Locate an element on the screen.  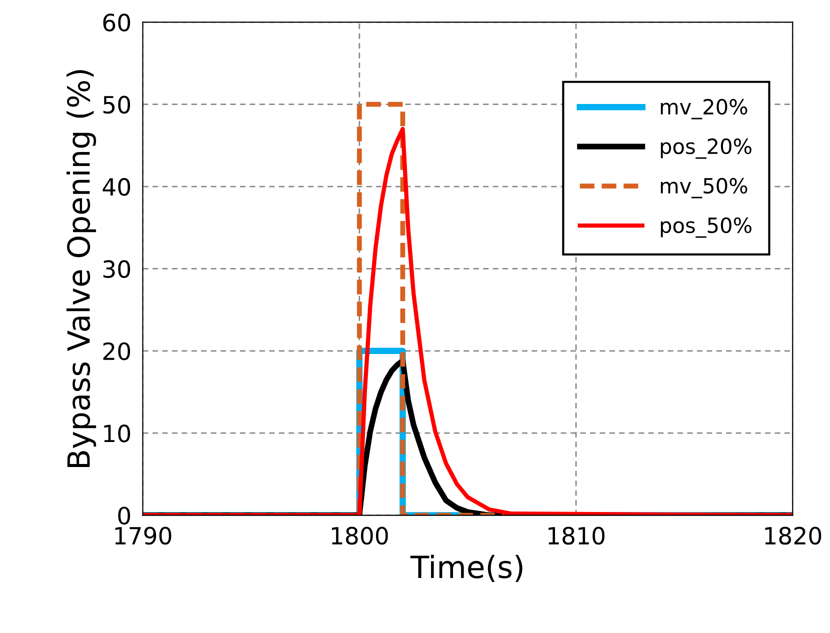
y-tick-label: 30 is located at coordinates (116, 269).